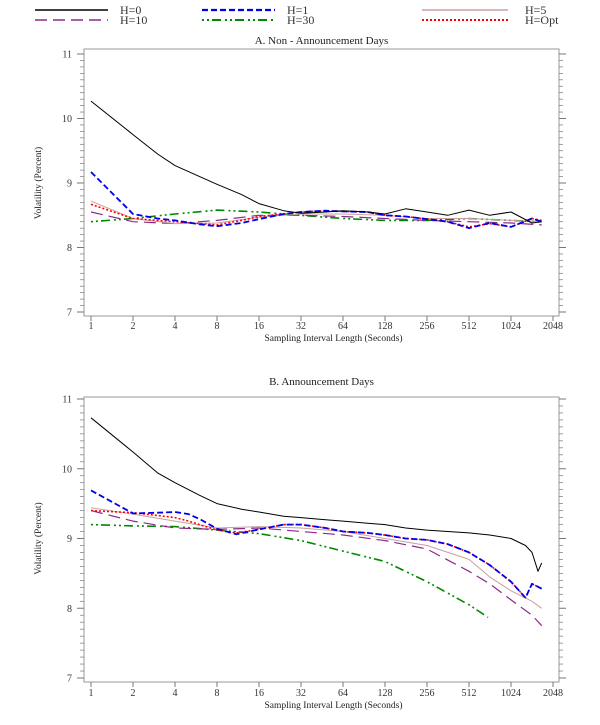 The image size is (600, 725). I want to click on panel-title: A. Non - Announcement Days, so click(322, 41).